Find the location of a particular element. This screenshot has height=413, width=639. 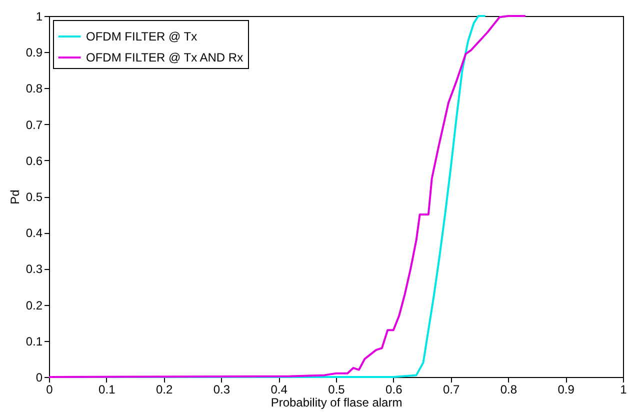

x-axis-title: Probability of flase alarm is located at coordinates (336, 403).